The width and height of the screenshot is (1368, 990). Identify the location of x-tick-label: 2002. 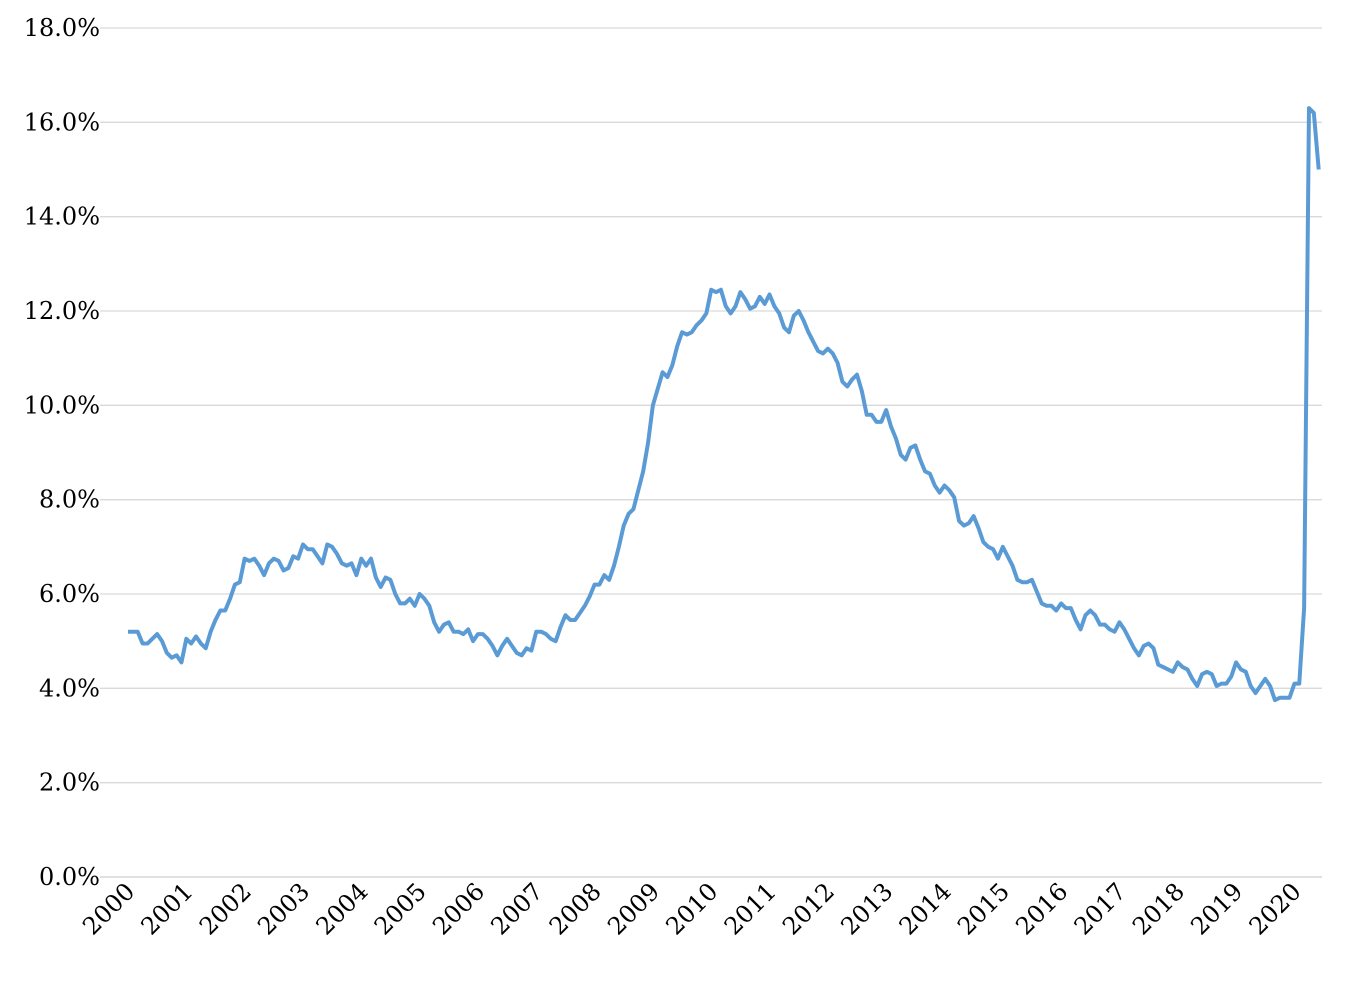
(225, 908).